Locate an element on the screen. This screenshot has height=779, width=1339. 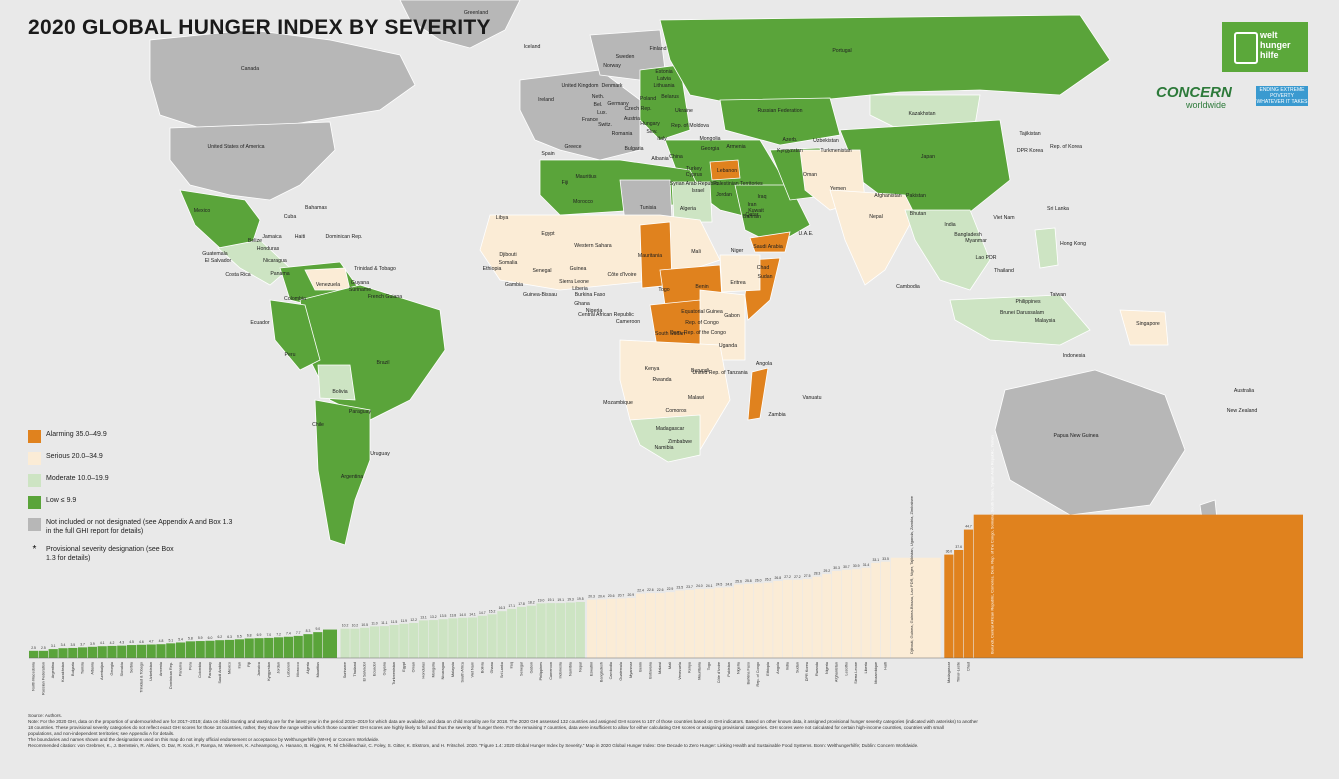
bar-value-label: 30.3 is located at coordinates (836, 568).